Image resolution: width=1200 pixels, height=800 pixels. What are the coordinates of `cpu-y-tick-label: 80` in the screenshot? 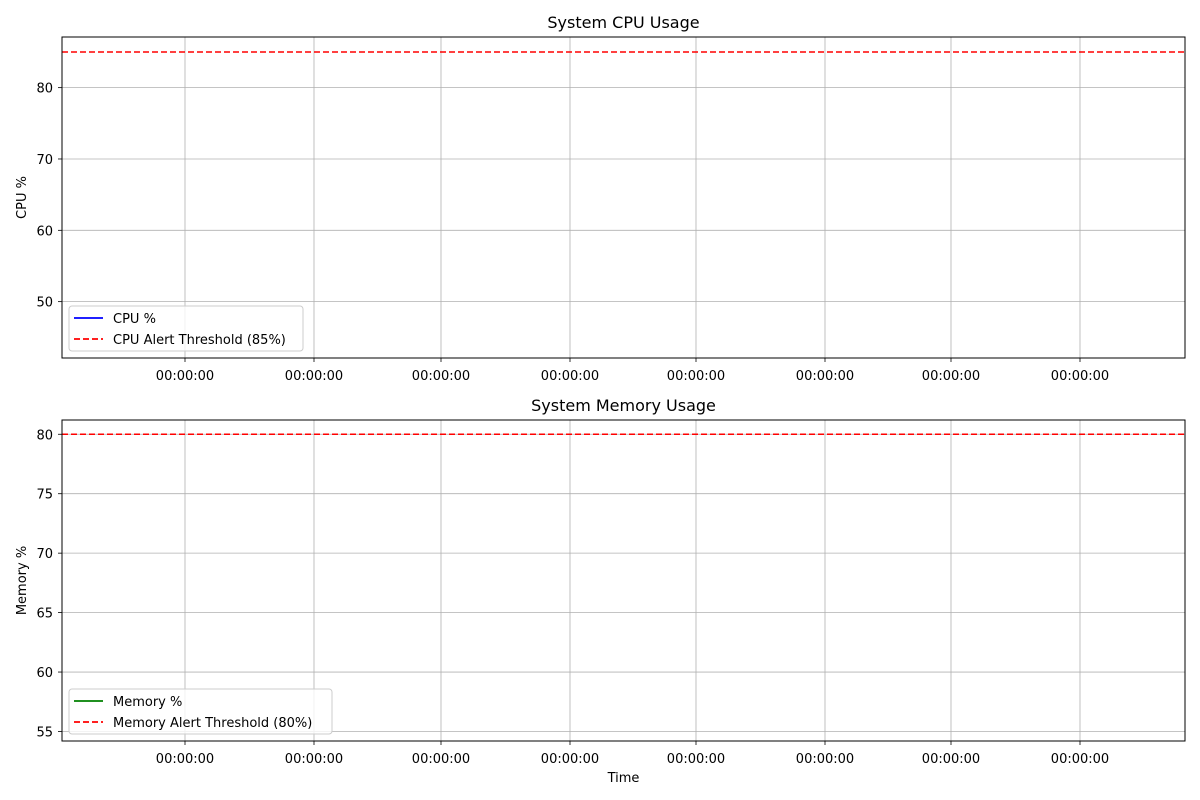 It's located at (44, 89).